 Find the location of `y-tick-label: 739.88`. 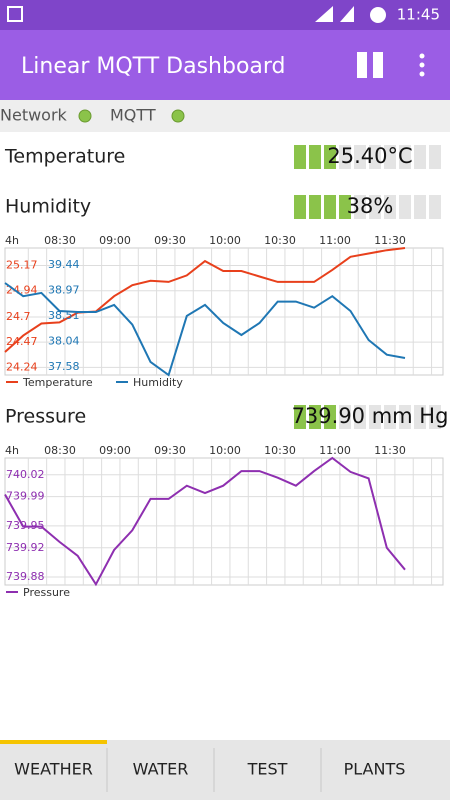

y-tick-label: 739.88 is located at coordinates (25, 576).